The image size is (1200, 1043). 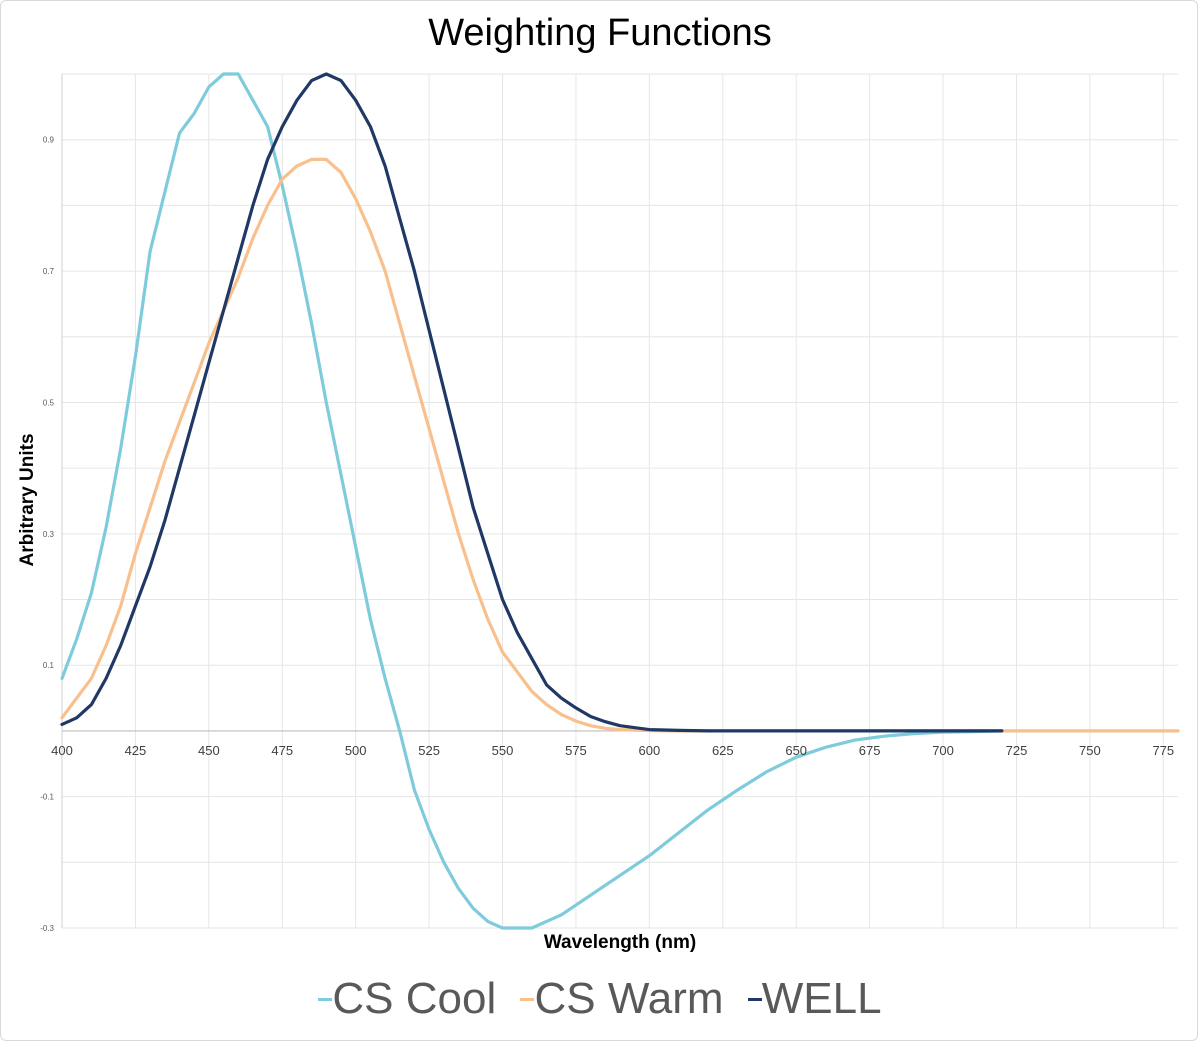 What do you see at coordinates (209, 750) in the screenshot?
I see `x-tick-label: 450` at bounding box center [209, 750].